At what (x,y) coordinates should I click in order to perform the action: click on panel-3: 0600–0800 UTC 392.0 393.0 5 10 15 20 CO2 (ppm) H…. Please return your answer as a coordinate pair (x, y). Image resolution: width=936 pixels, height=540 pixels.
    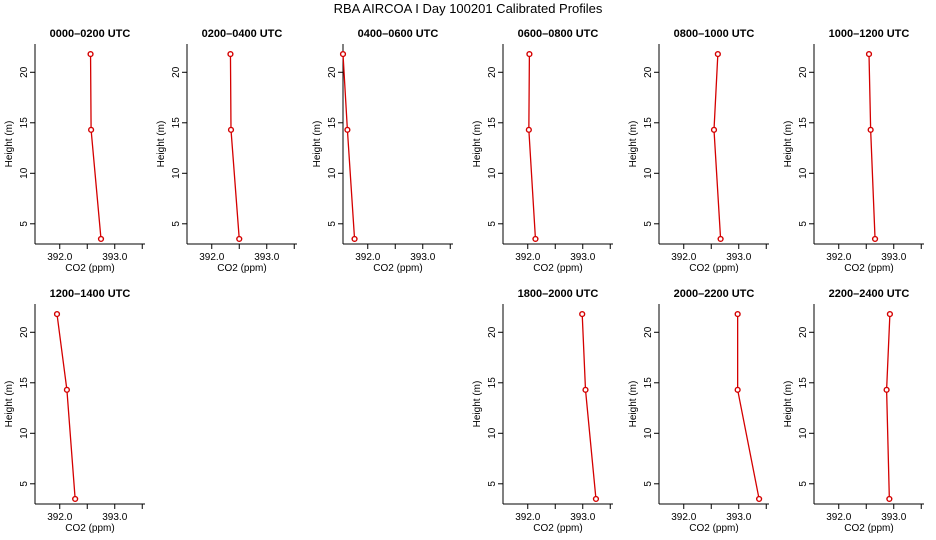
    Looking at the image, I should click on (542, 151).